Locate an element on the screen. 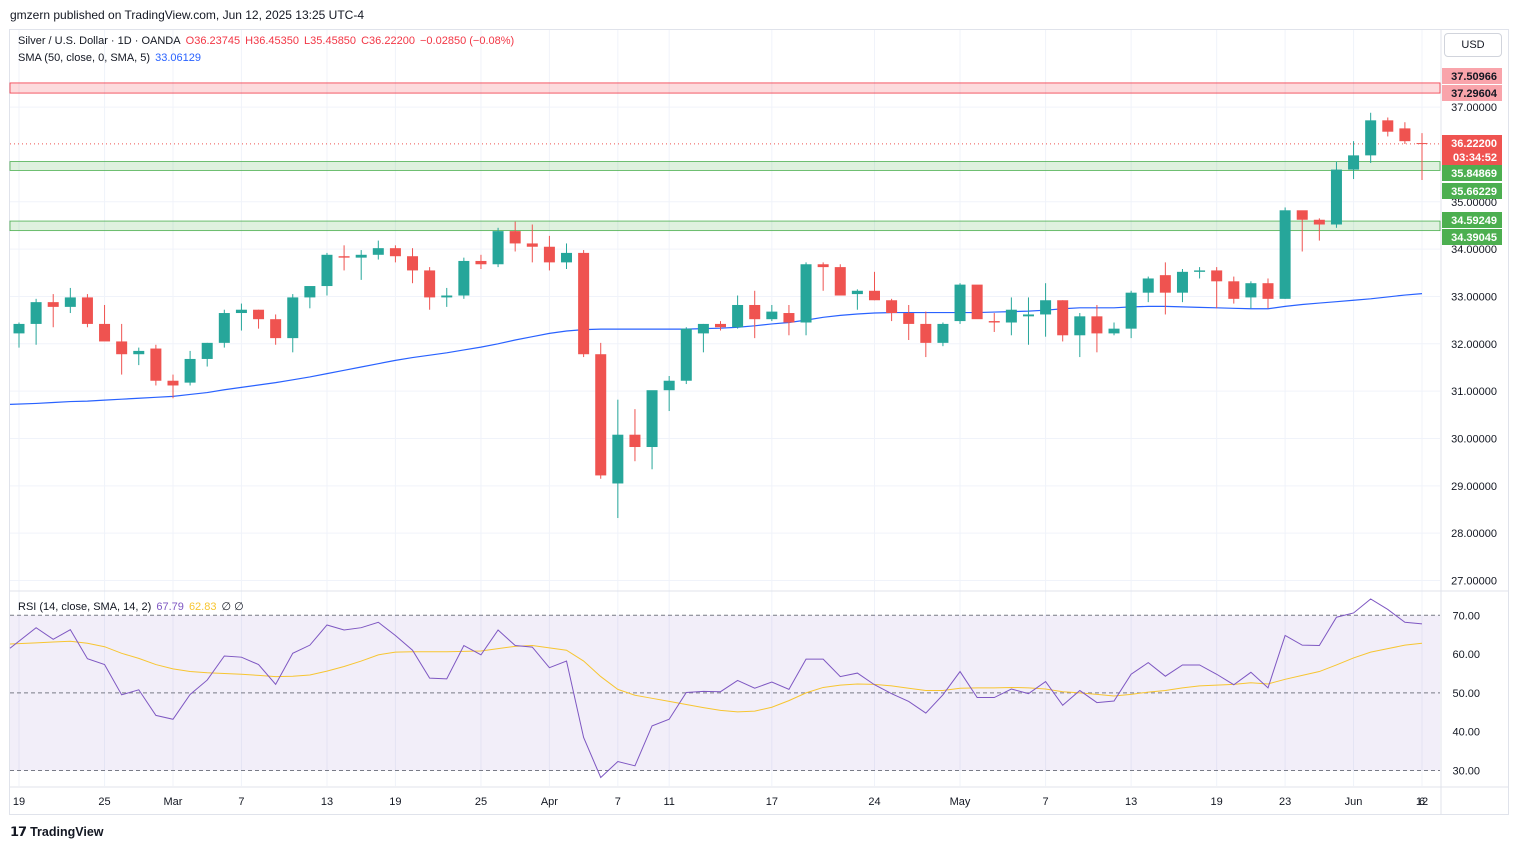 Image resolution: width=1519 pixels, height=850 pixels. time-tick-label: Apr is located at coordinates (549, 802).